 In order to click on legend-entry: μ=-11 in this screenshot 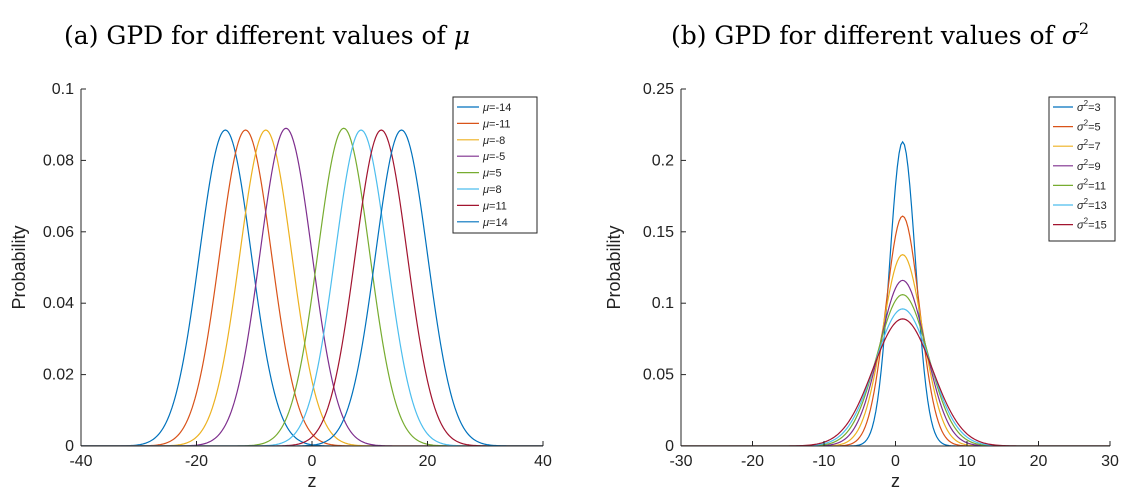, I will do `click(496, 124)`.